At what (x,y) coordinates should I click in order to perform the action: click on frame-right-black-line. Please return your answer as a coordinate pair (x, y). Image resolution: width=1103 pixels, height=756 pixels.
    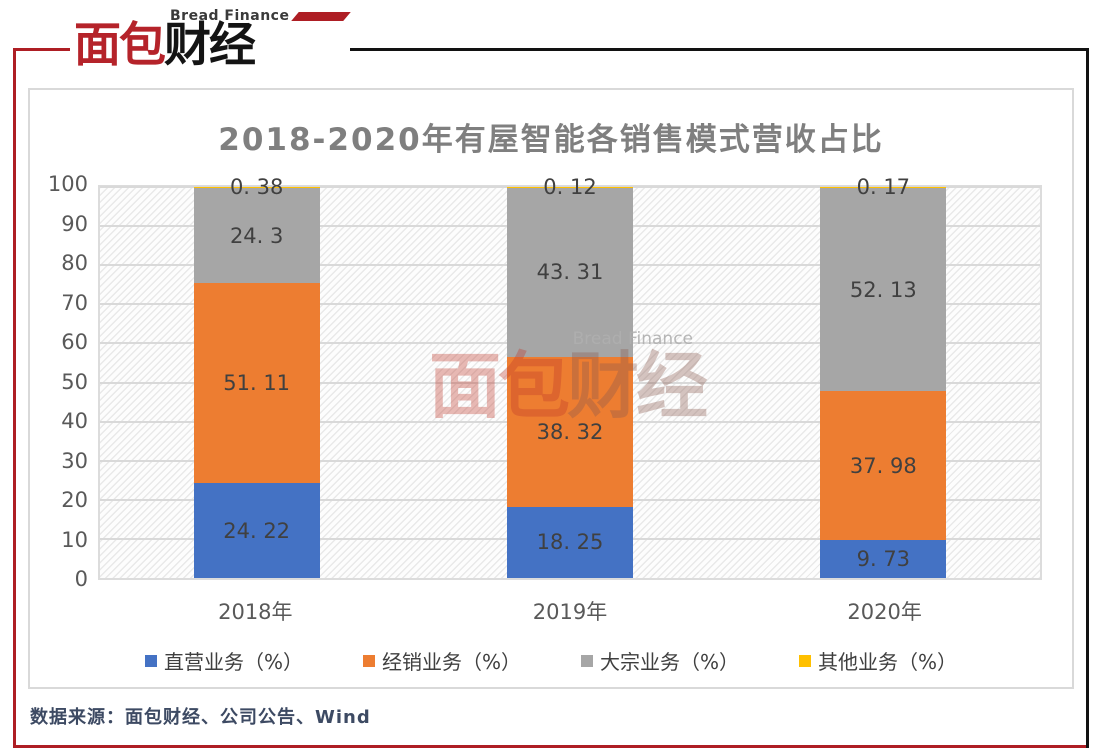
    Looking at the image, I should click on (1087, 398).